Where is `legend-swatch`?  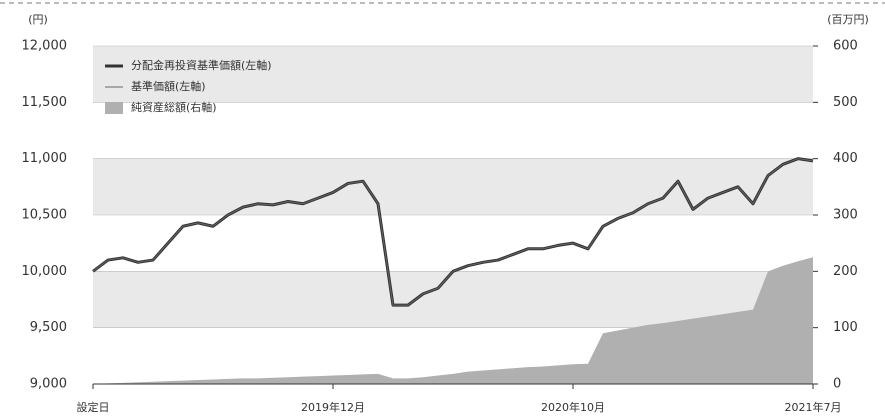
legend-swatch is located at coordinates (114, 108).